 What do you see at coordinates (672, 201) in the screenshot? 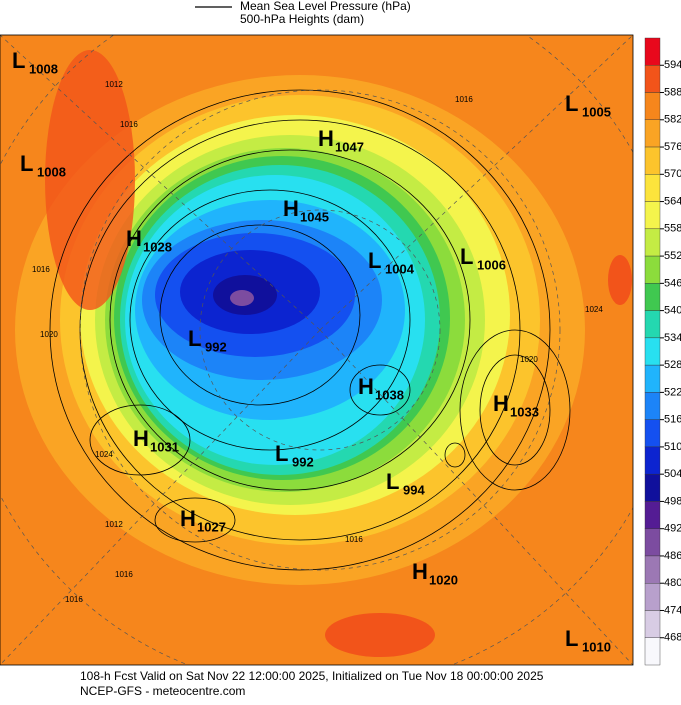
I see `colorbar-label: 564` at bounding box center [672, 201].